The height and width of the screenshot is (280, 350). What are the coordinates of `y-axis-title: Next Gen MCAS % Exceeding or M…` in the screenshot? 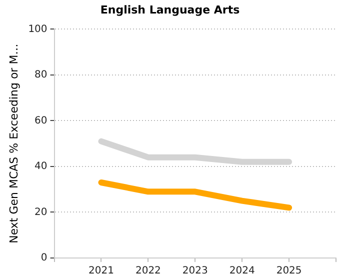 It's located at (13, 144).